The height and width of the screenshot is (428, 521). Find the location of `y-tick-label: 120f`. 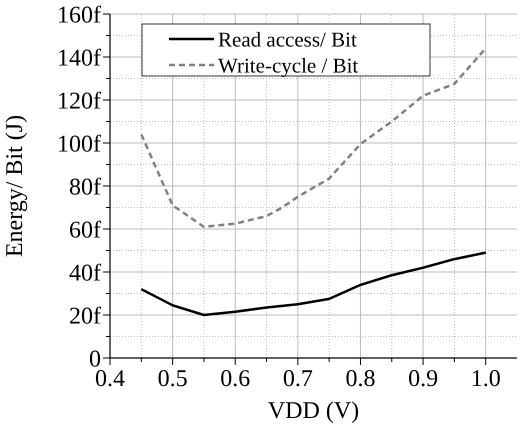

y-tick-label: 120f is located at coordinates (79, 101).